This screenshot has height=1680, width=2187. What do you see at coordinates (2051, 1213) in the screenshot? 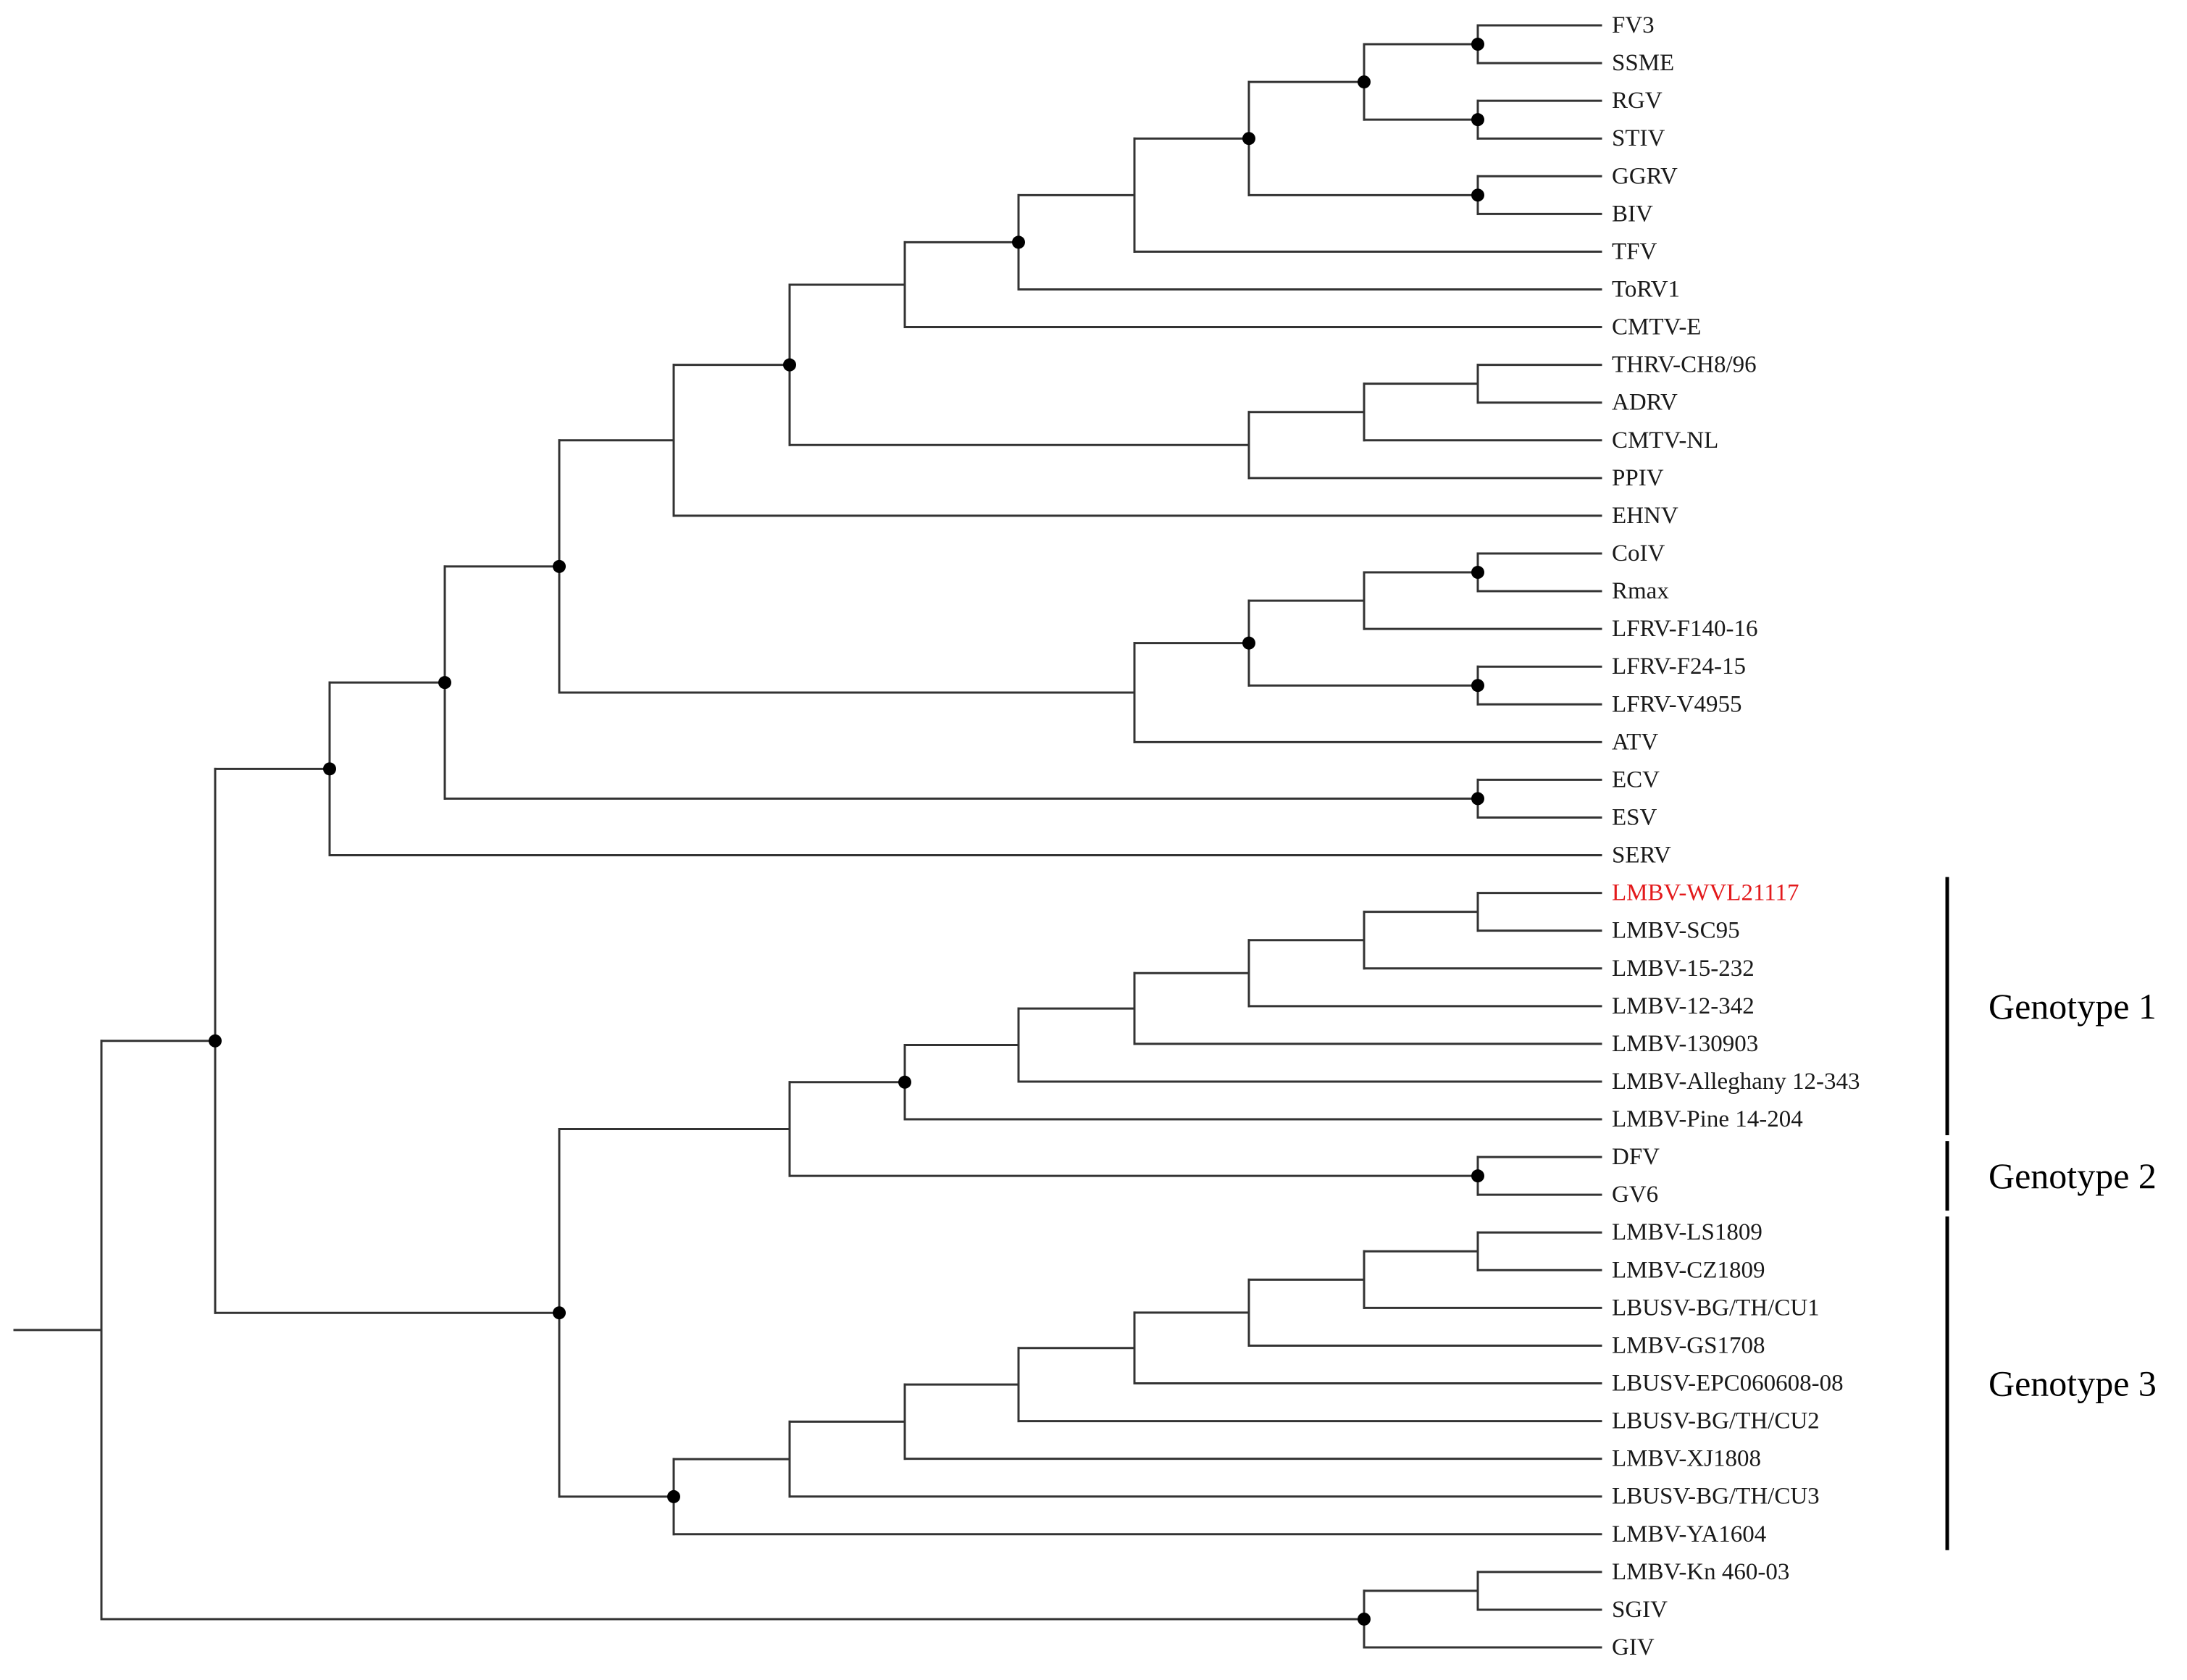
I see `genotype-groups: Genotype 1 Genotype 2 Genotype 3` at bounding box center [2051, 1213].